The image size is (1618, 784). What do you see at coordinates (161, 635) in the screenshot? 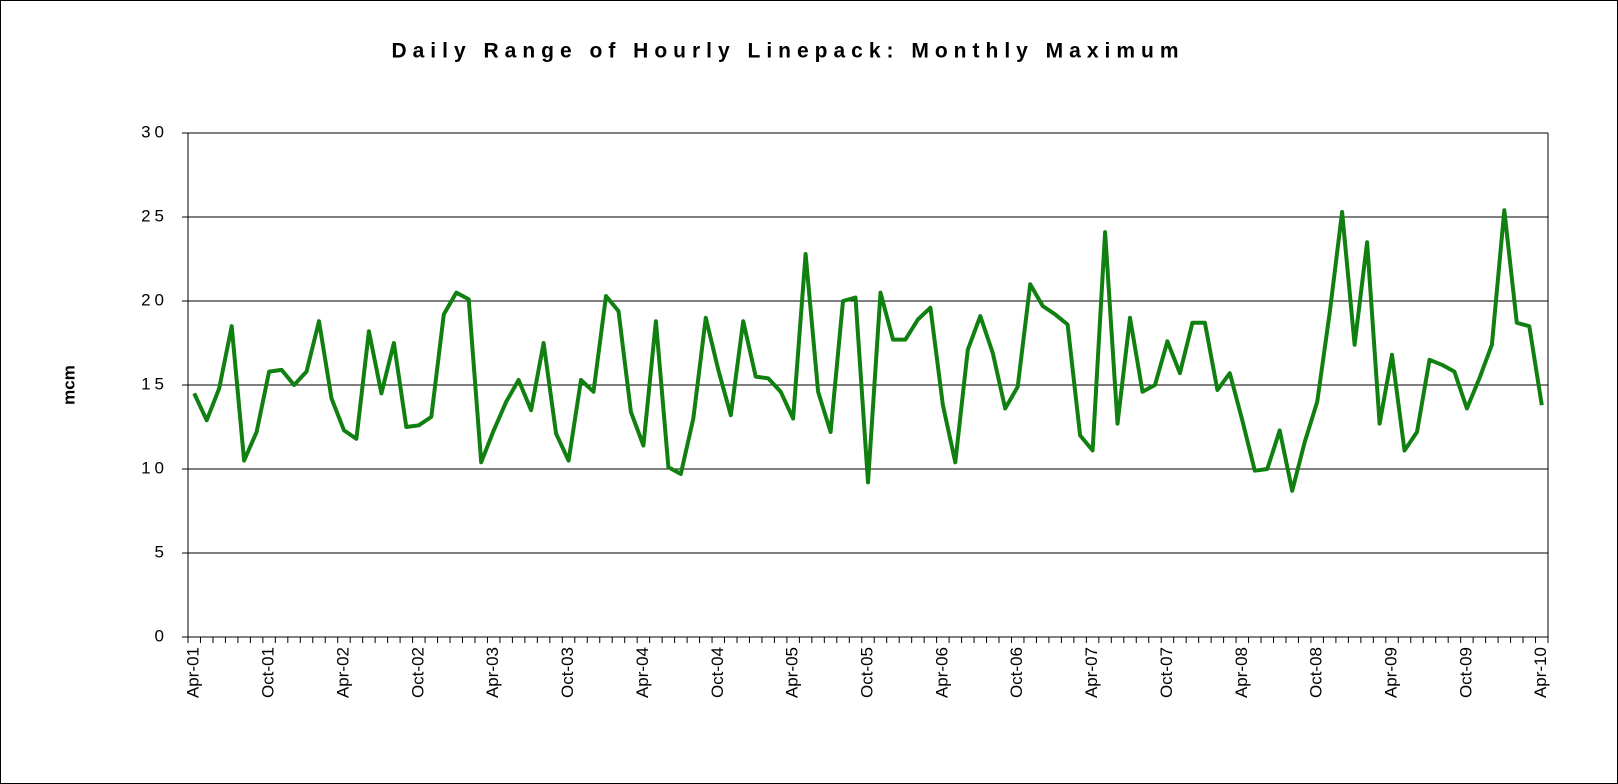
I see `y-tick-label: 0` at bounding box center [161, 635].